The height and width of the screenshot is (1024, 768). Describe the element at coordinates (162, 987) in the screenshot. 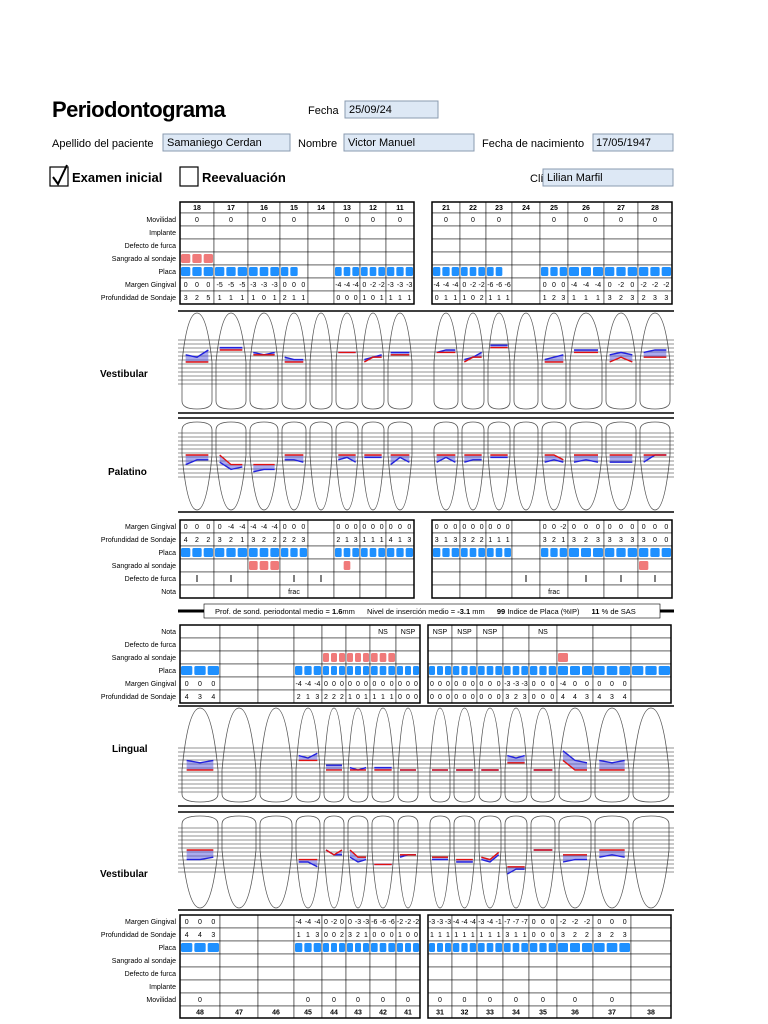

I see `row-label: Implante` at that location.